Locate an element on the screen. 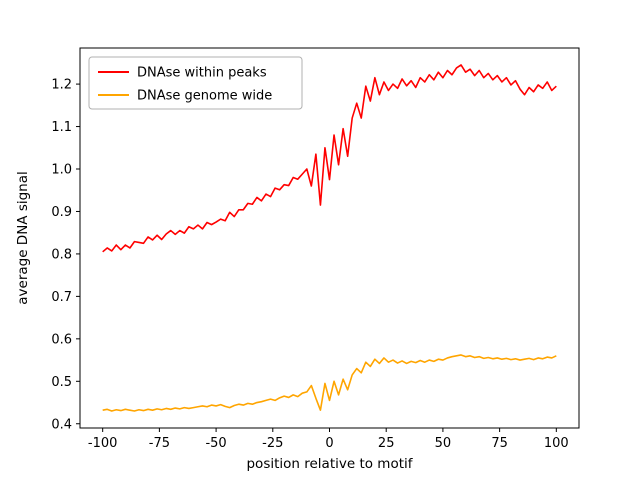 This screenshot has width=640, height=480. y-tick-label: 0.9 is located at coordinates (61, 212).